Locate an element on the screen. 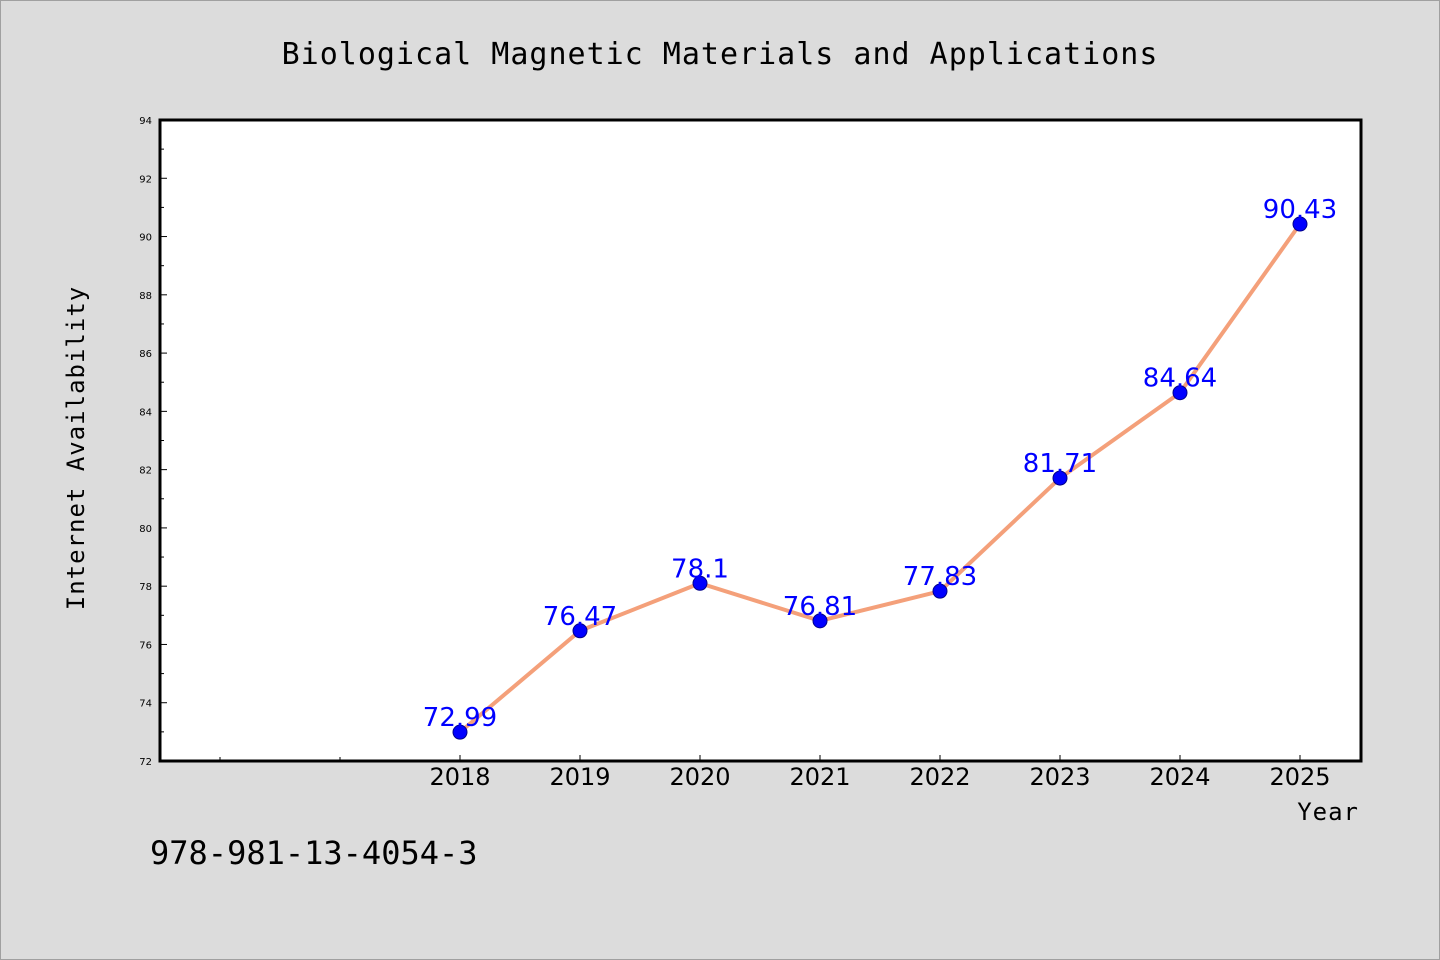  isbn-label: 978-981-13-4054-3 is located at coordinates (314, 853).